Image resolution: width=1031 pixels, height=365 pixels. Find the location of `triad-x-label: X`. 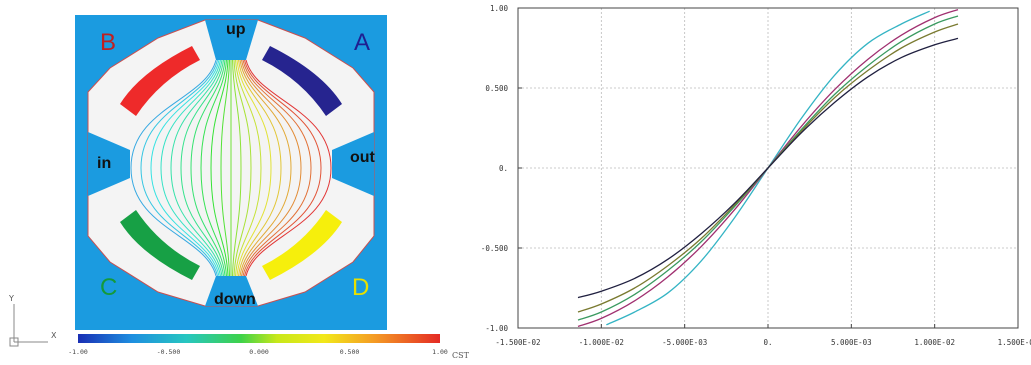

triad-x-label: X is located at coordinates (54, 335).